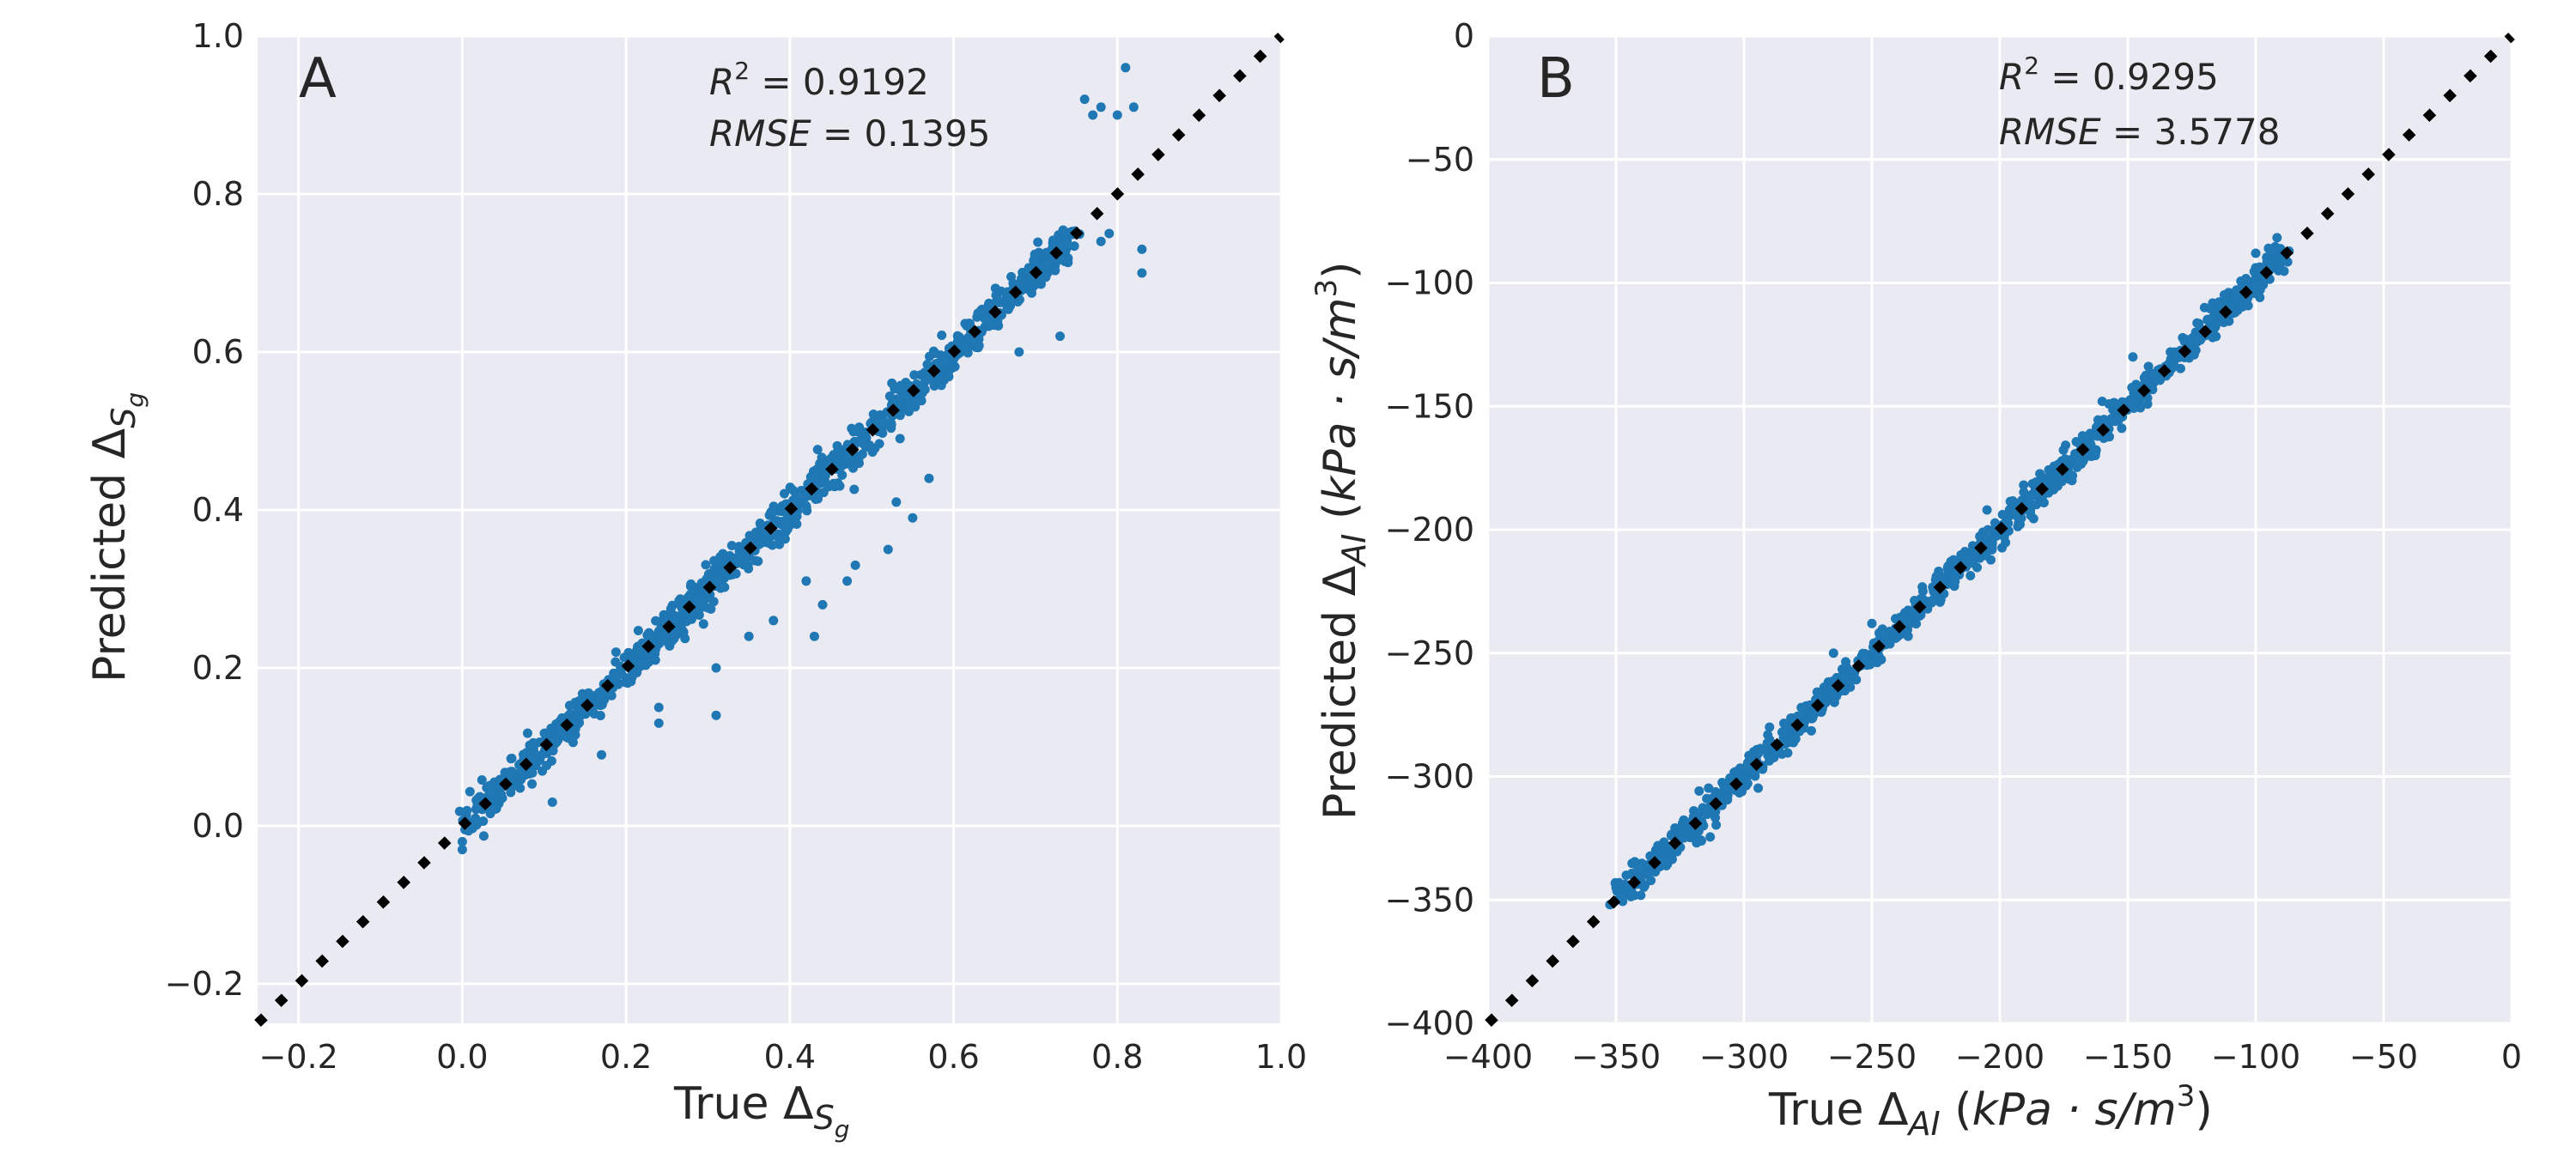 The width and height of the screenshot is (2576, 1159). What do you see at coordinates (761, 1111) in the screenshot?
I see `x-axis-label-a: True ΔSg` at bounding box center [761, 1111].